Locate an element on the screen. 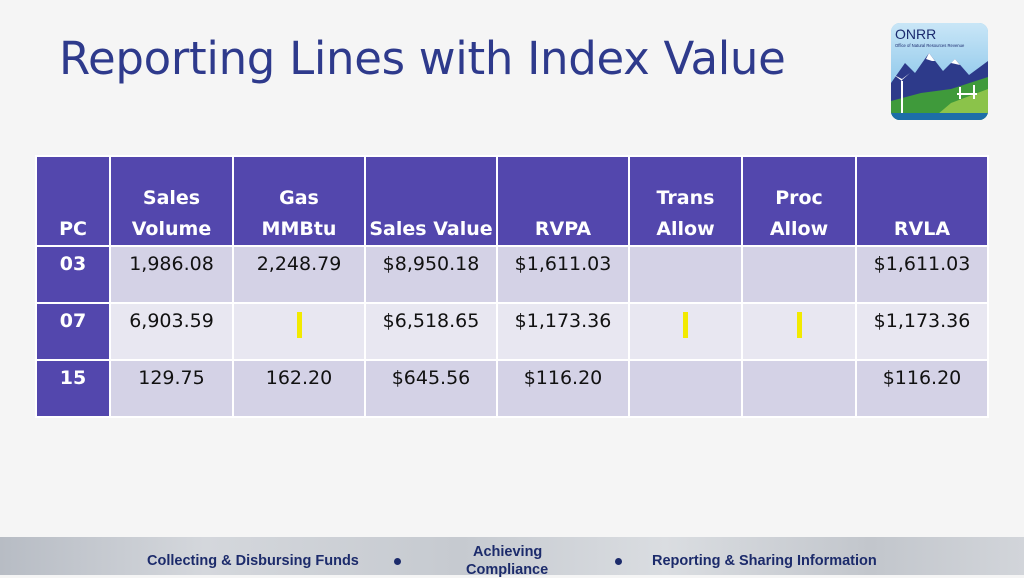 This screenshot has width=1024, height=578. cell-gas-mmbtu: 162.20 is located at coordinates (299, 388).